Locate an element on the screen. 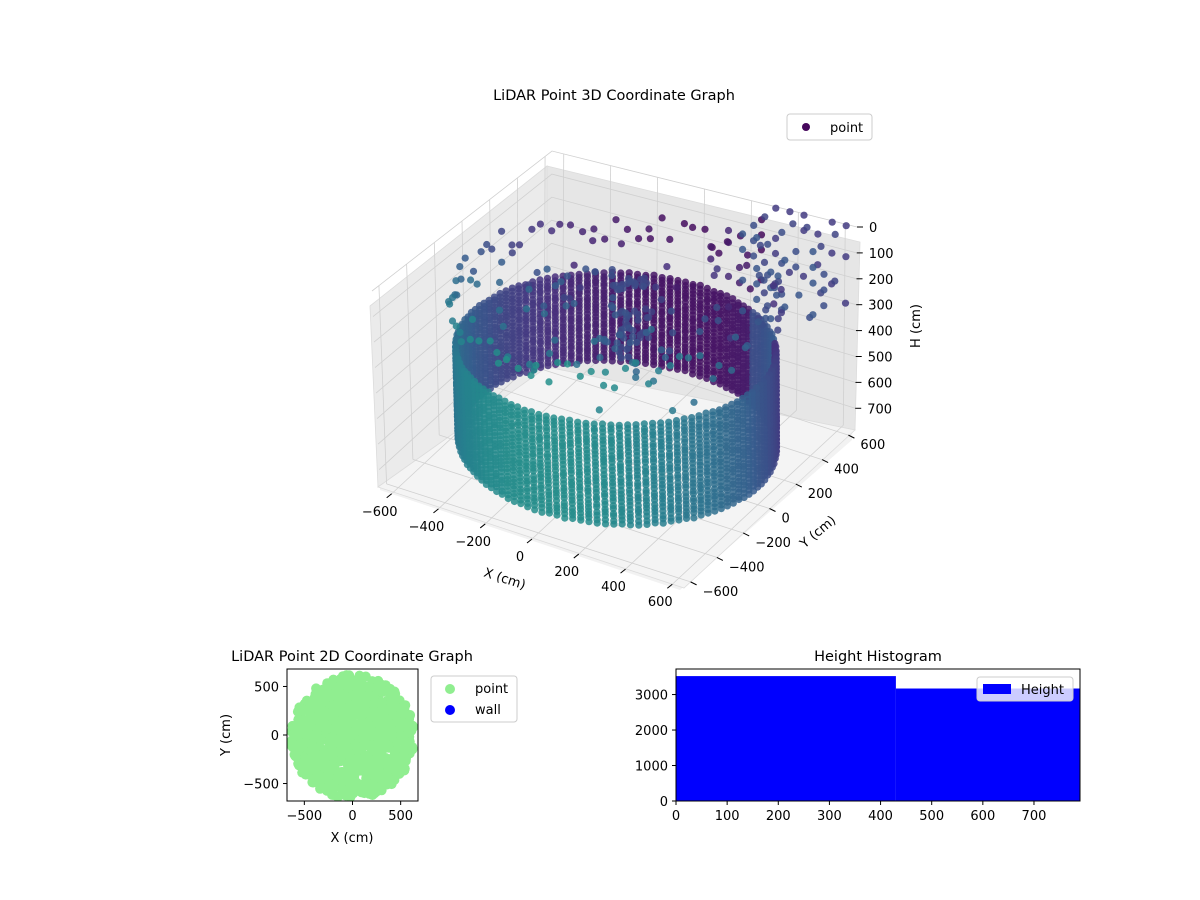  y-tick-label-3d: 0 is located at coordinates (786, 519).